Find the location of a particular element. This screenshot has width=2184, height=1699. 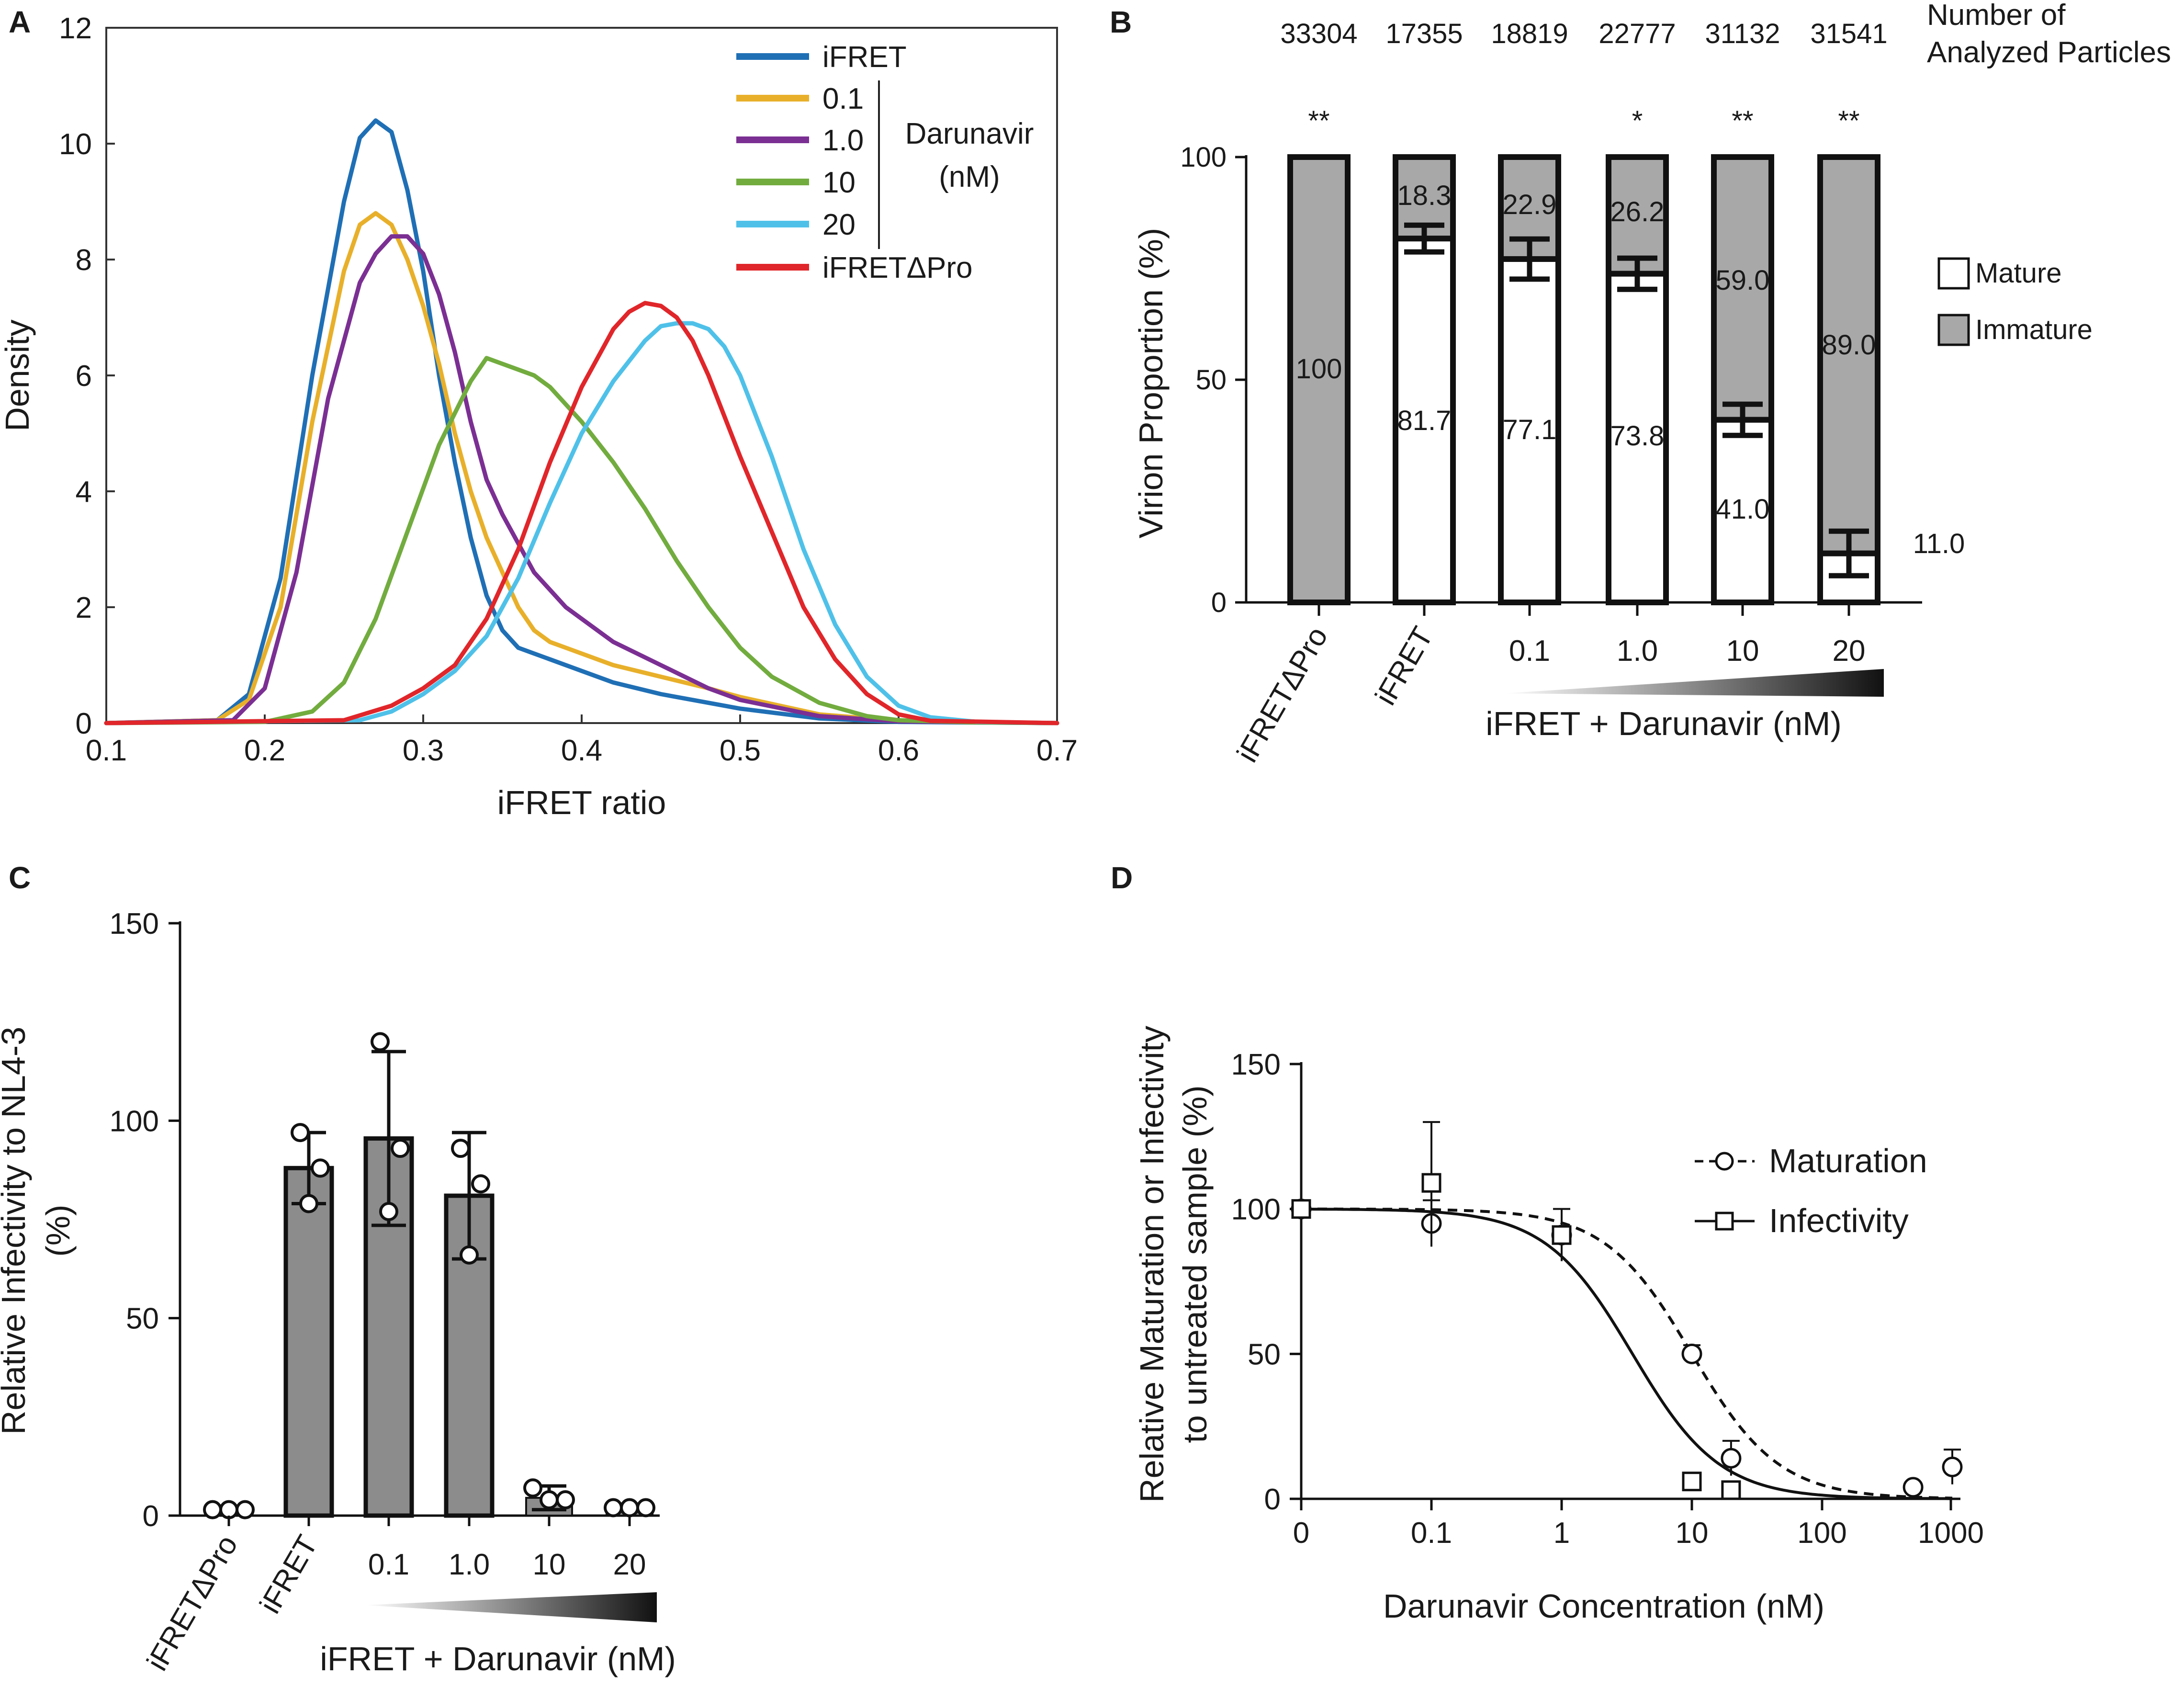

category-label: iFRETΔPro is located at coordinates (193, 1603).